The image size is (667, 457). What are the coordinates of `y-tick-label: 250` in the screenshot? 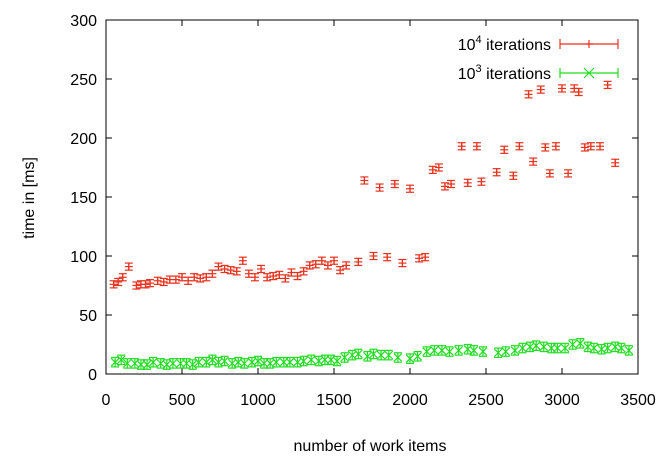 It's located at (83, 80).